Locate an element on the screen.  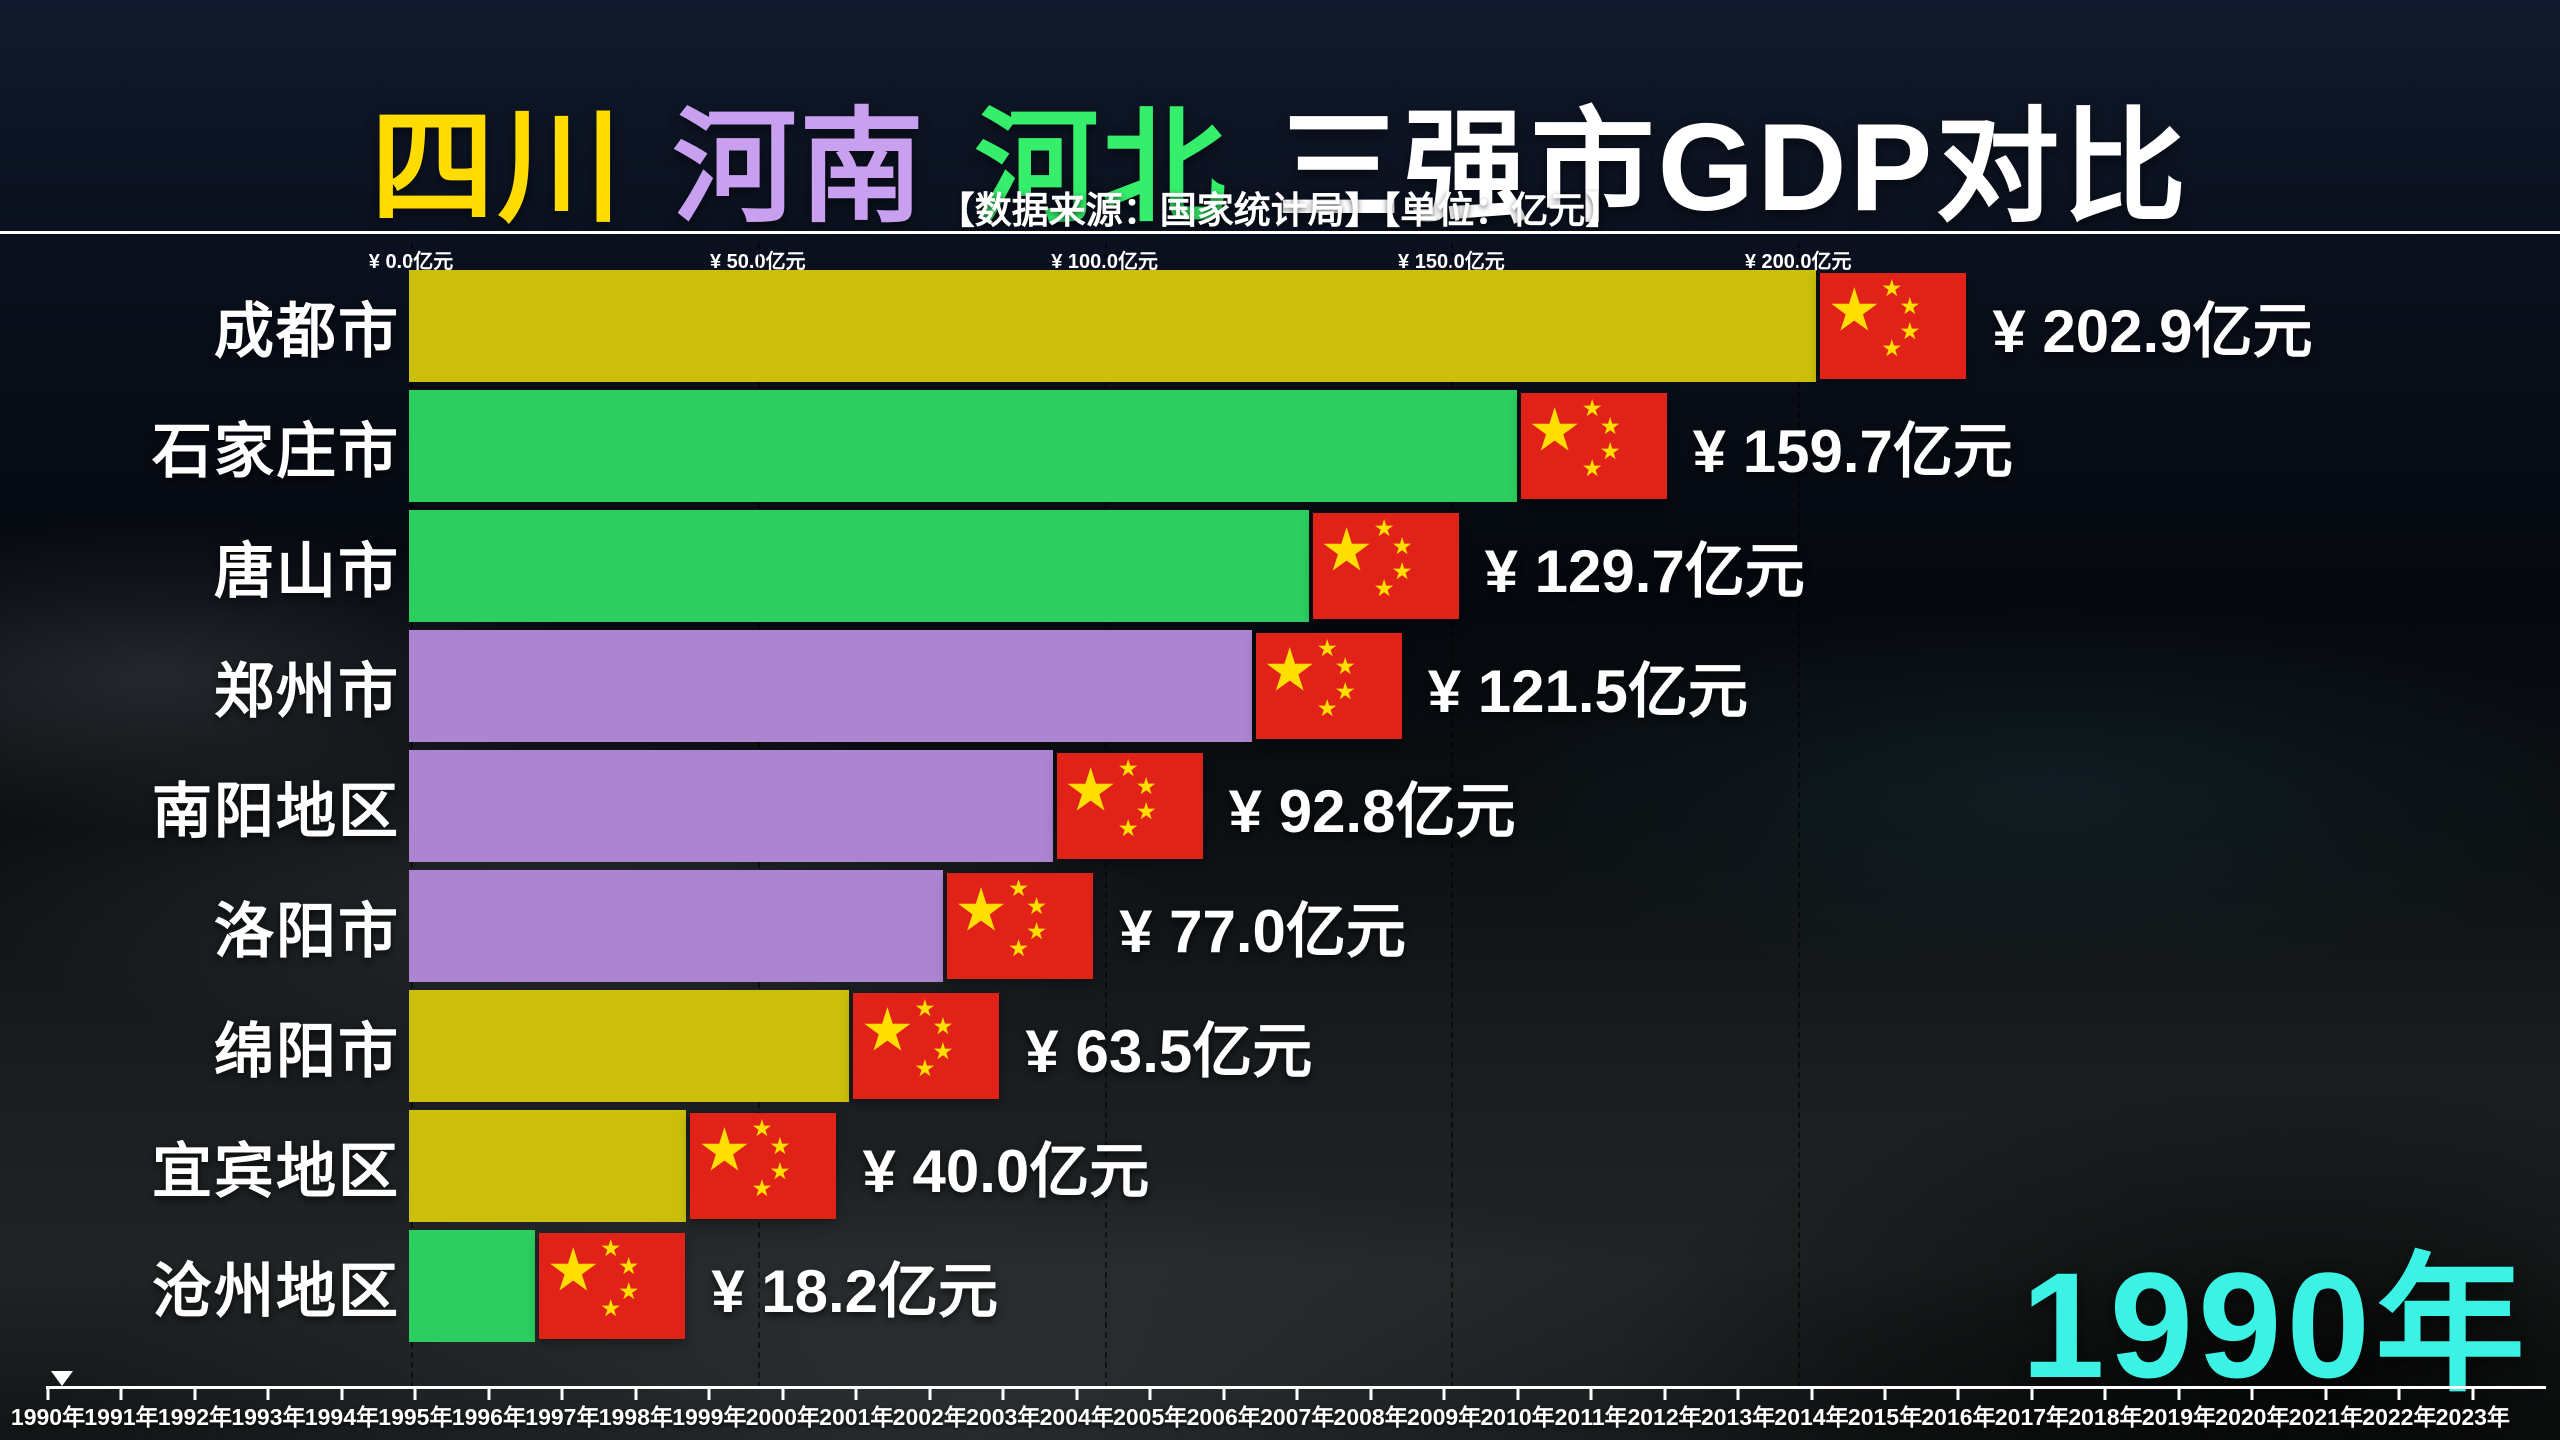
timeline-year-label: 2019年 is located at coordinates (2178, 1417).